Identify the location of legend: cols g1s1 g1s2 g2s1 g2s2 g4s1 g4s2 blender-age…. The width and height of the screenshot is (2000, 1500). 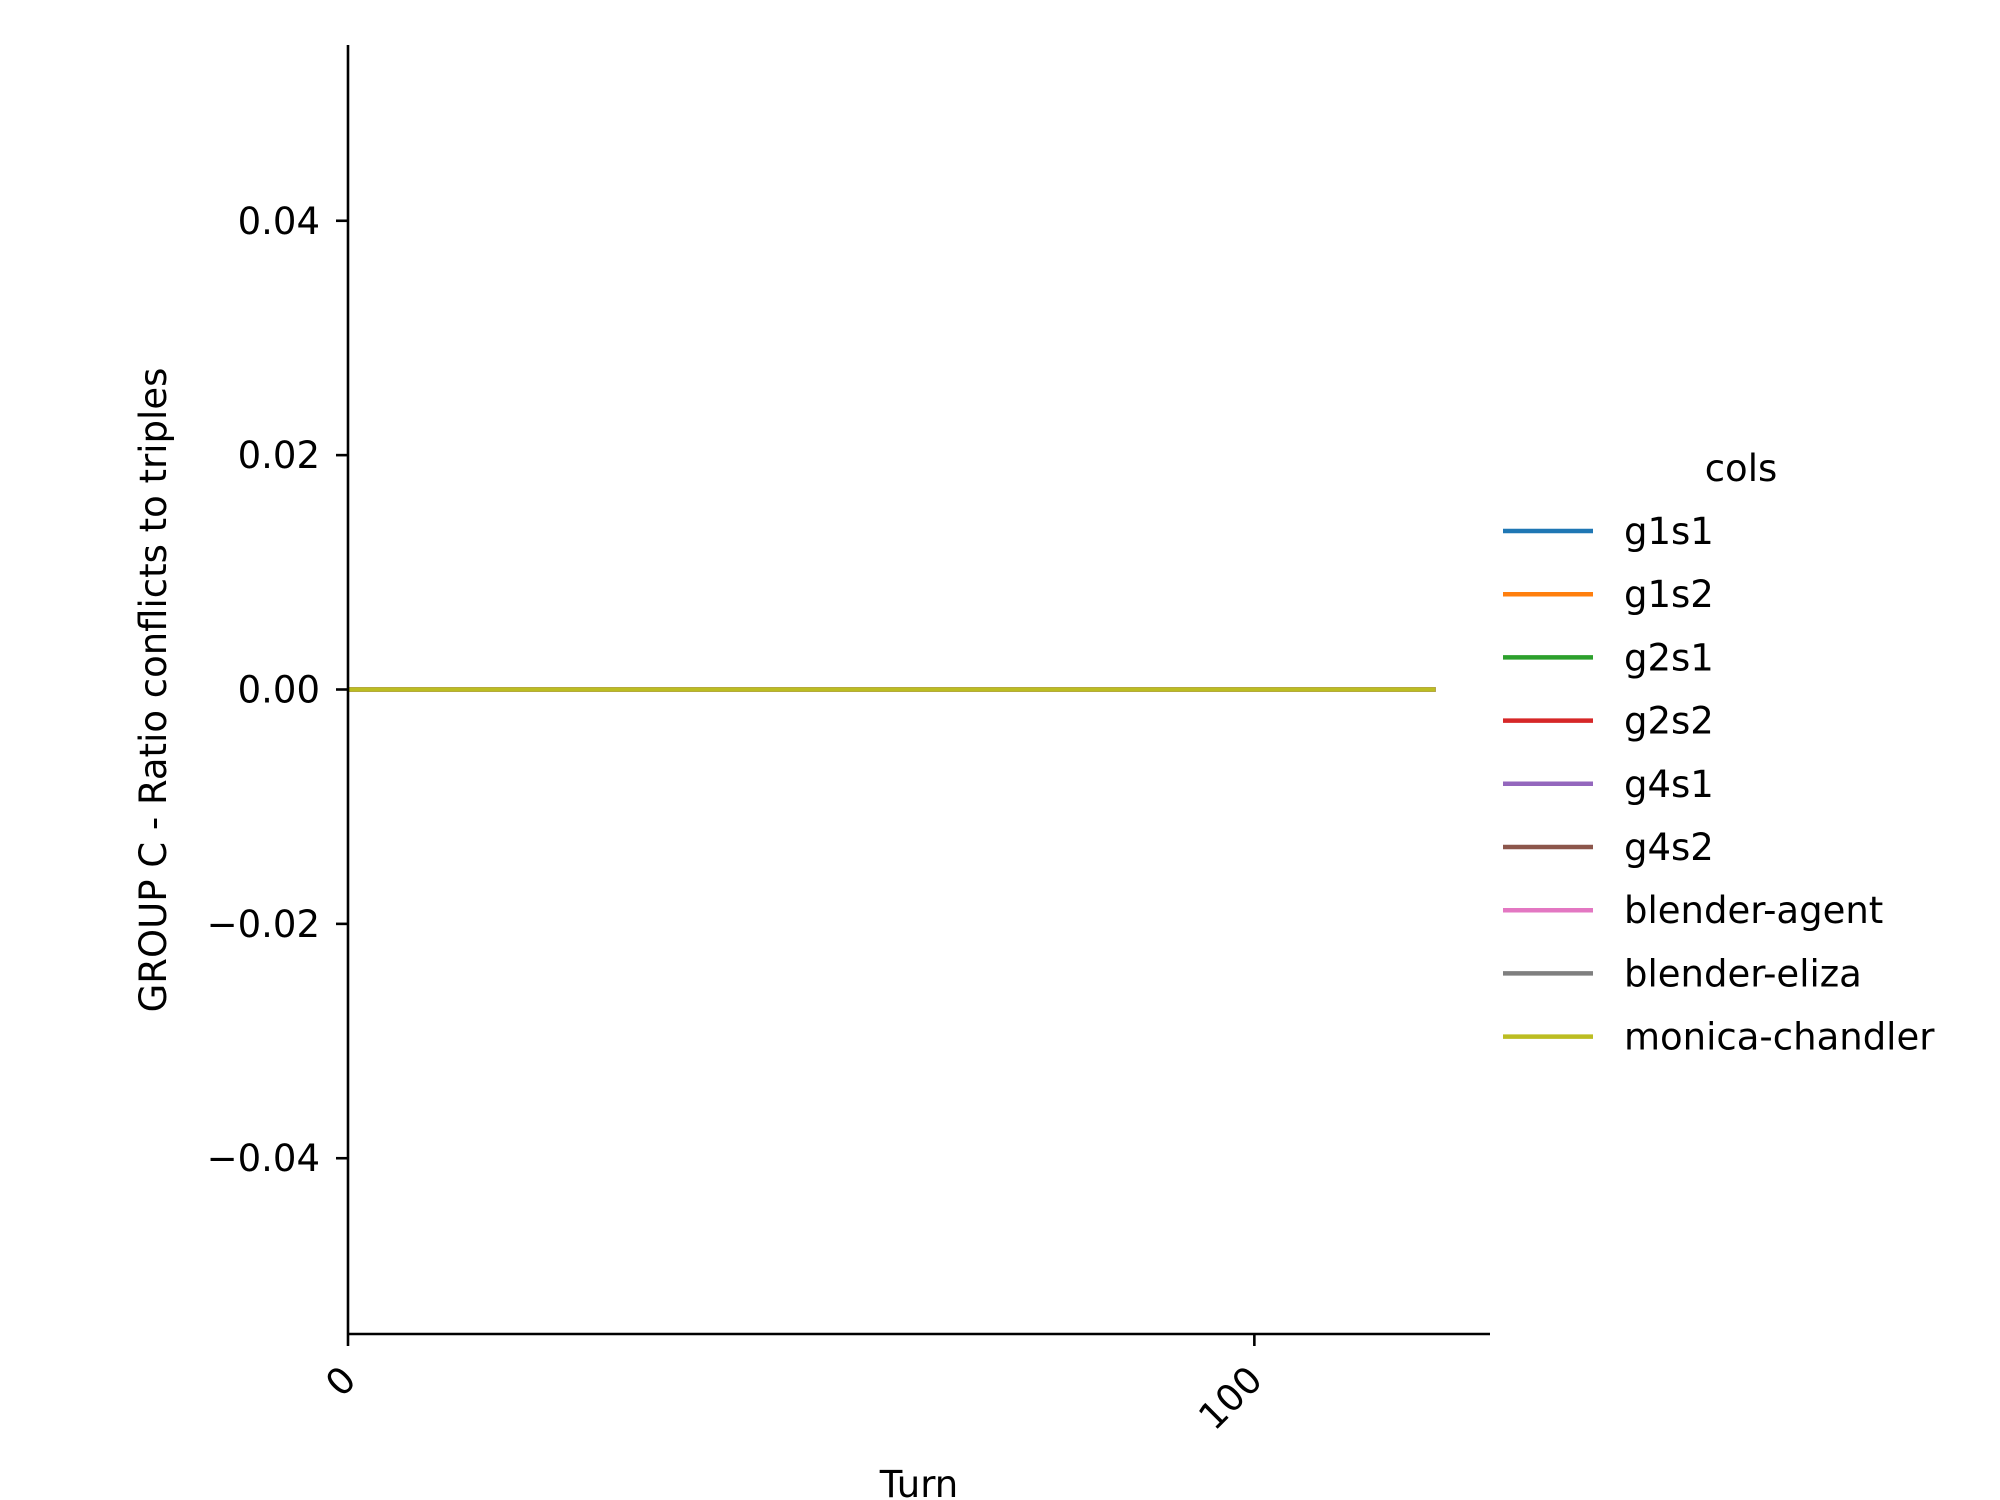
(1719, 753).